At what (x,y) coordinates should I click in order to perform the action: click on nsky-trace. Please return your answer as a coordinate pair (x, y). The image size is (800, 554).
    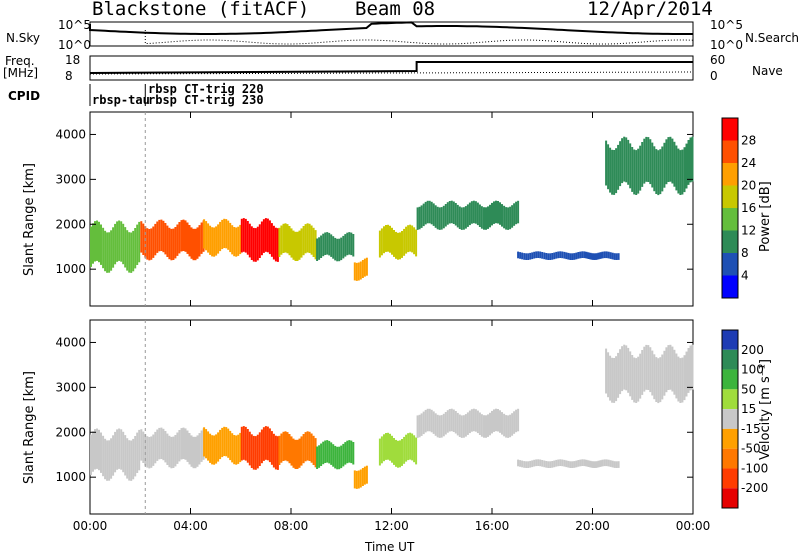
    Looking at the image, I should click on (391, 28).